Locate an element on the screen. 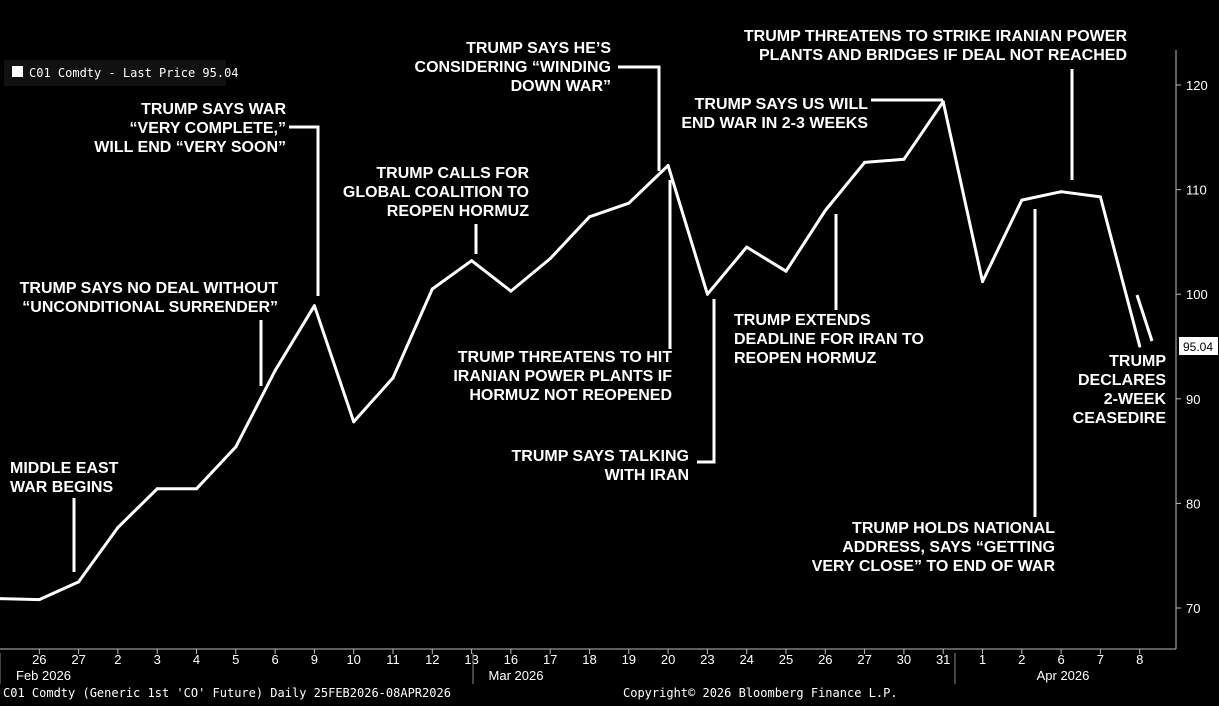 The height and width of the screenshot is (706, 1219). x-tick-label: 20 is located at coordinates (668, 659).